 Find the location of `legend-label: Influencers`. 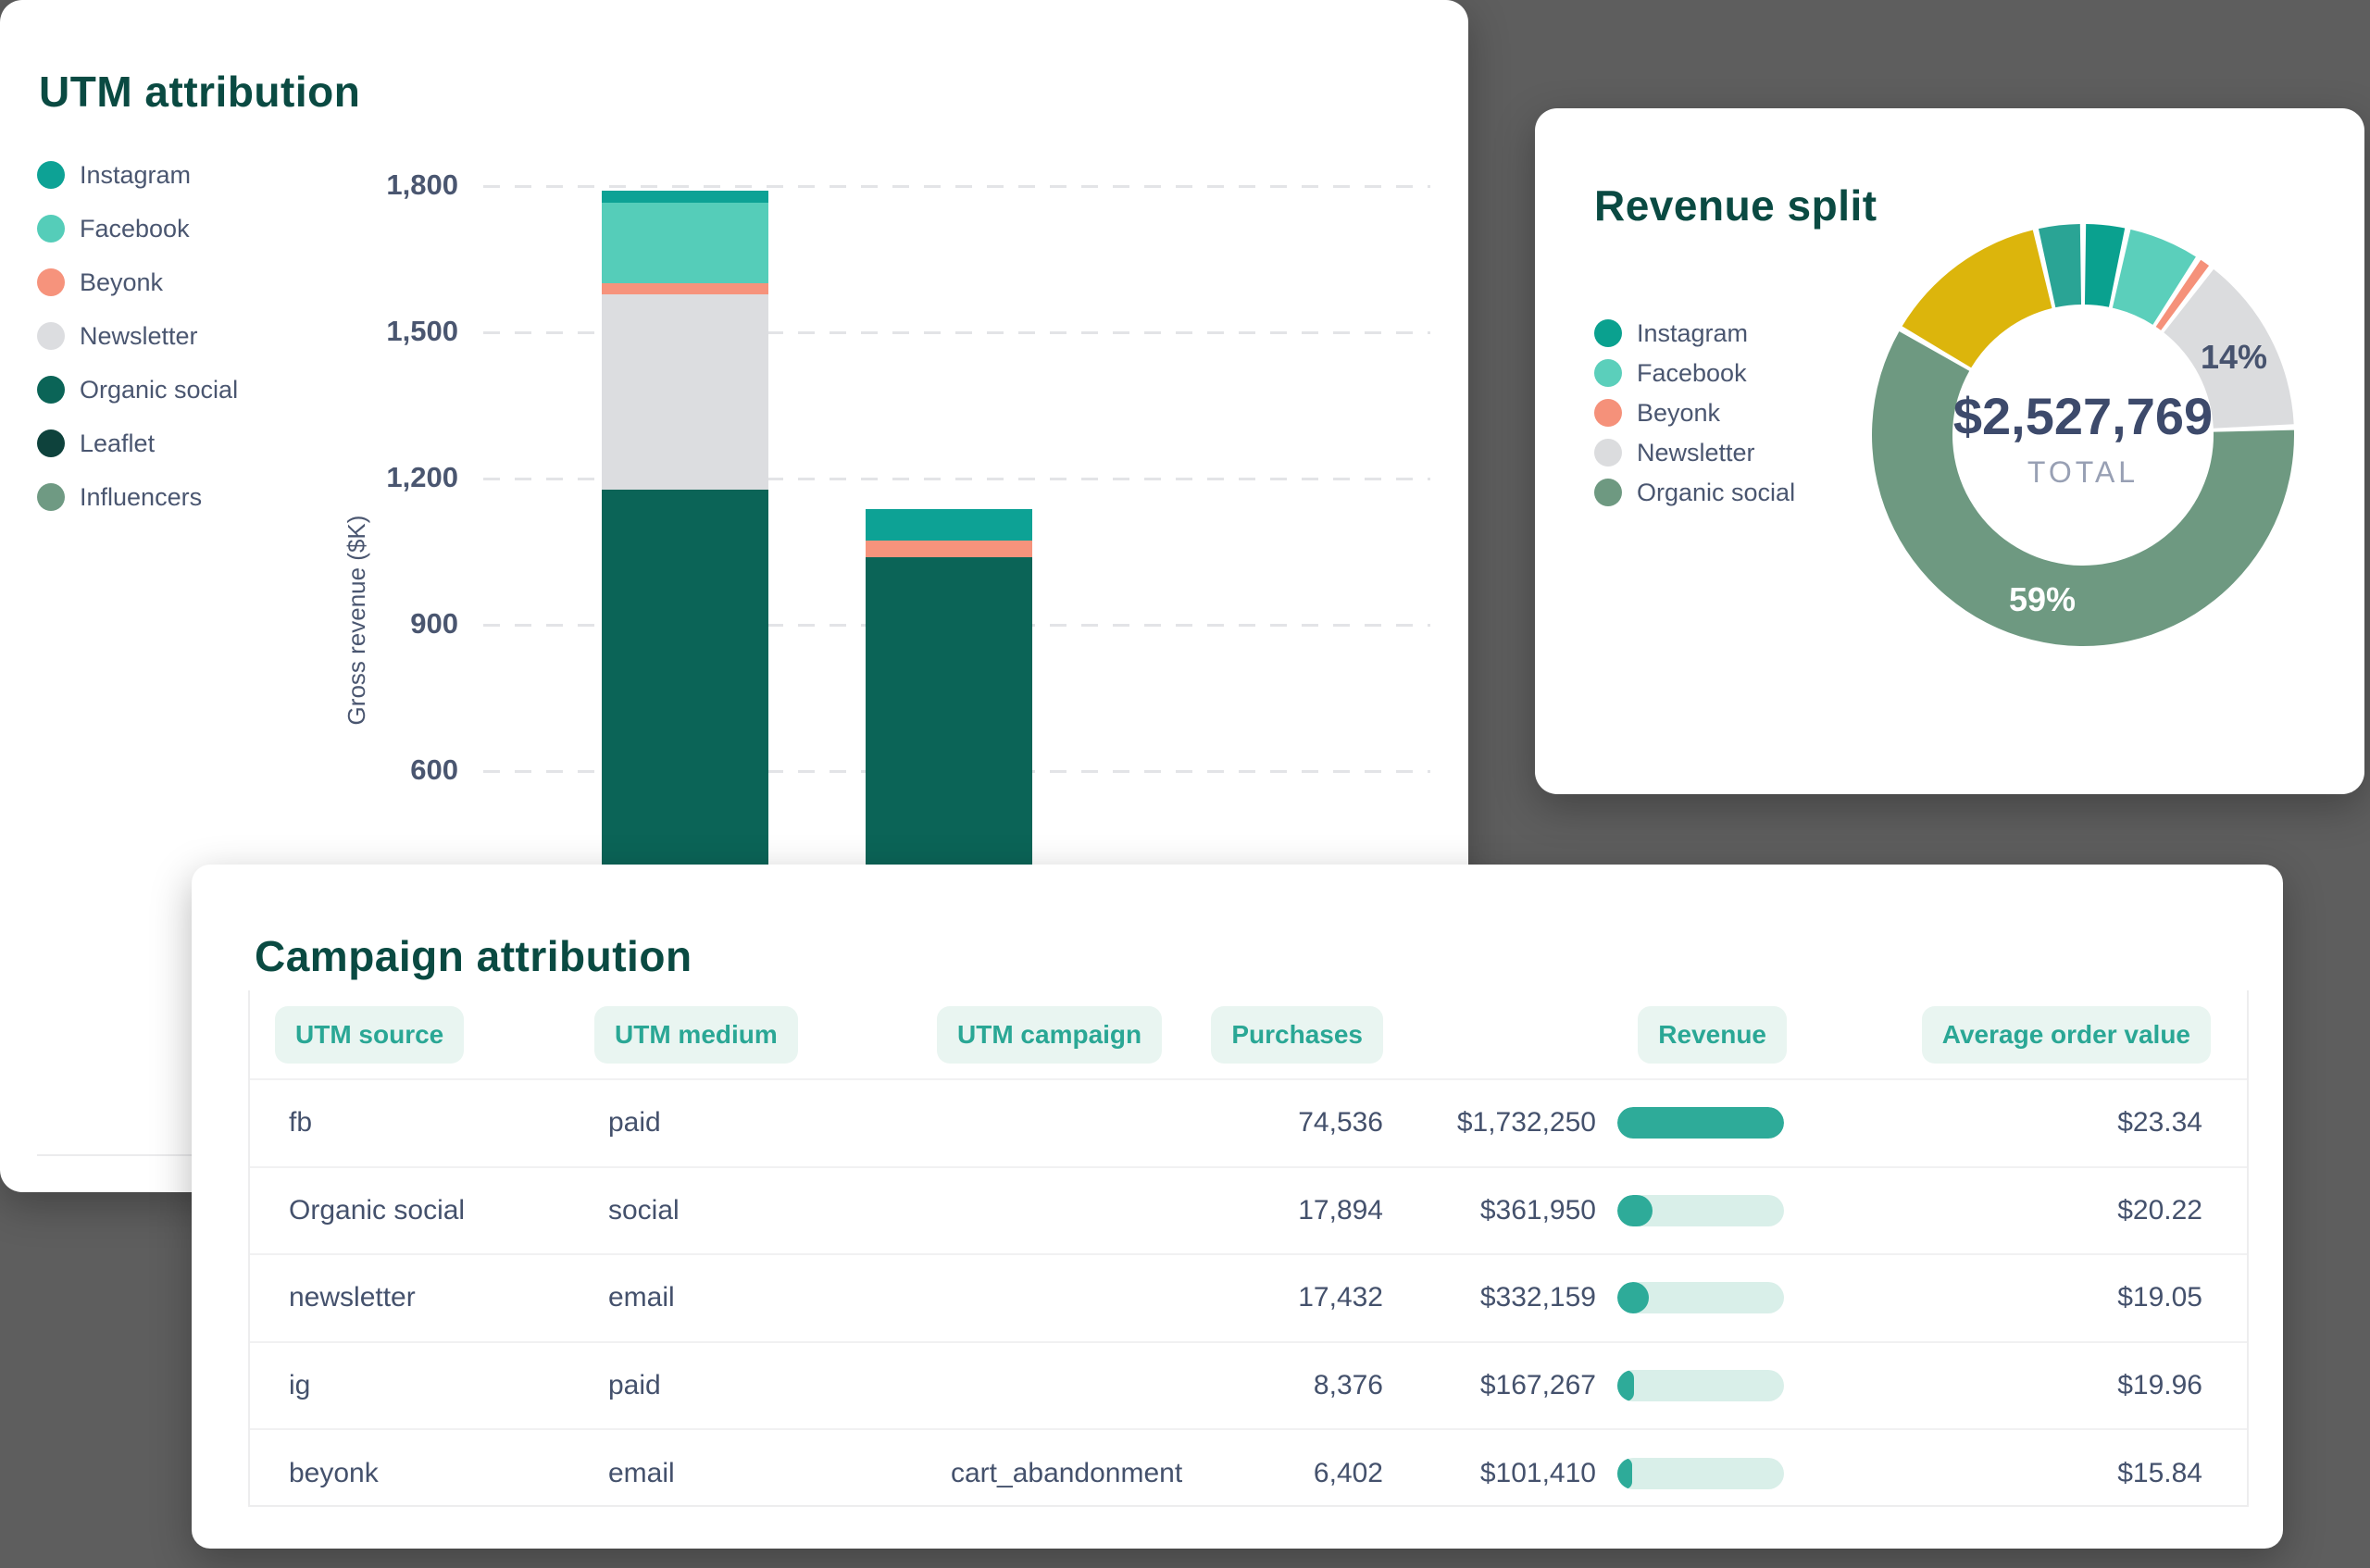

legend-label: Influencers is located at coordinates (141, 497).